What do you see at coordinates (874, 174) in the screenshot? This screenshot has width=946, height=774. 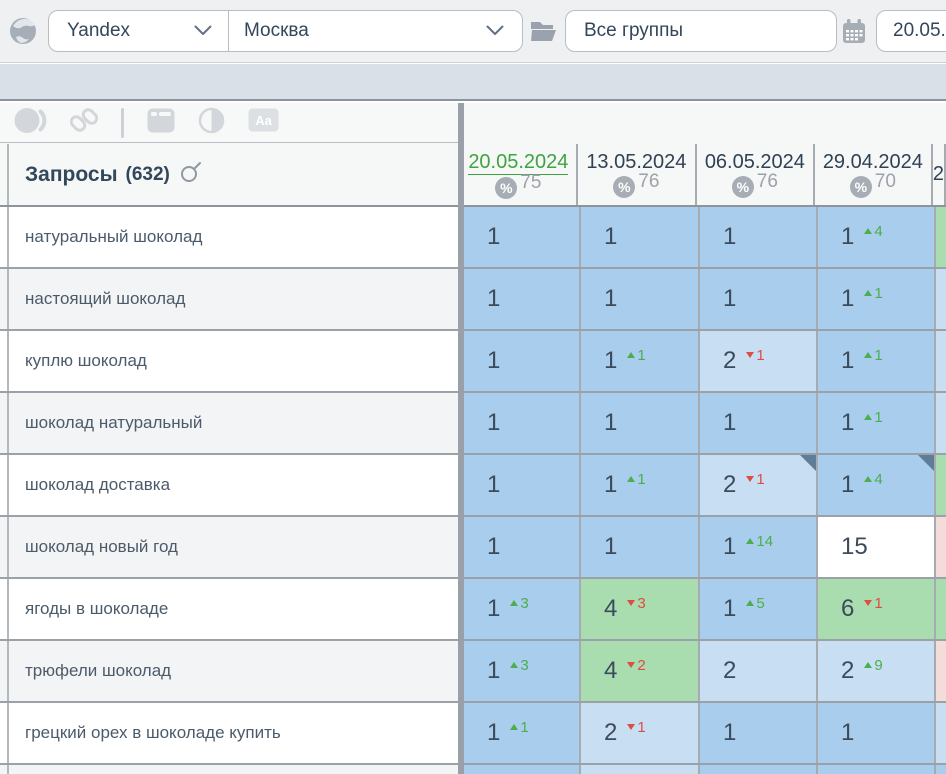 I see `date-column-header: 29.04.2024% 70` at bounding box center [874, 174].